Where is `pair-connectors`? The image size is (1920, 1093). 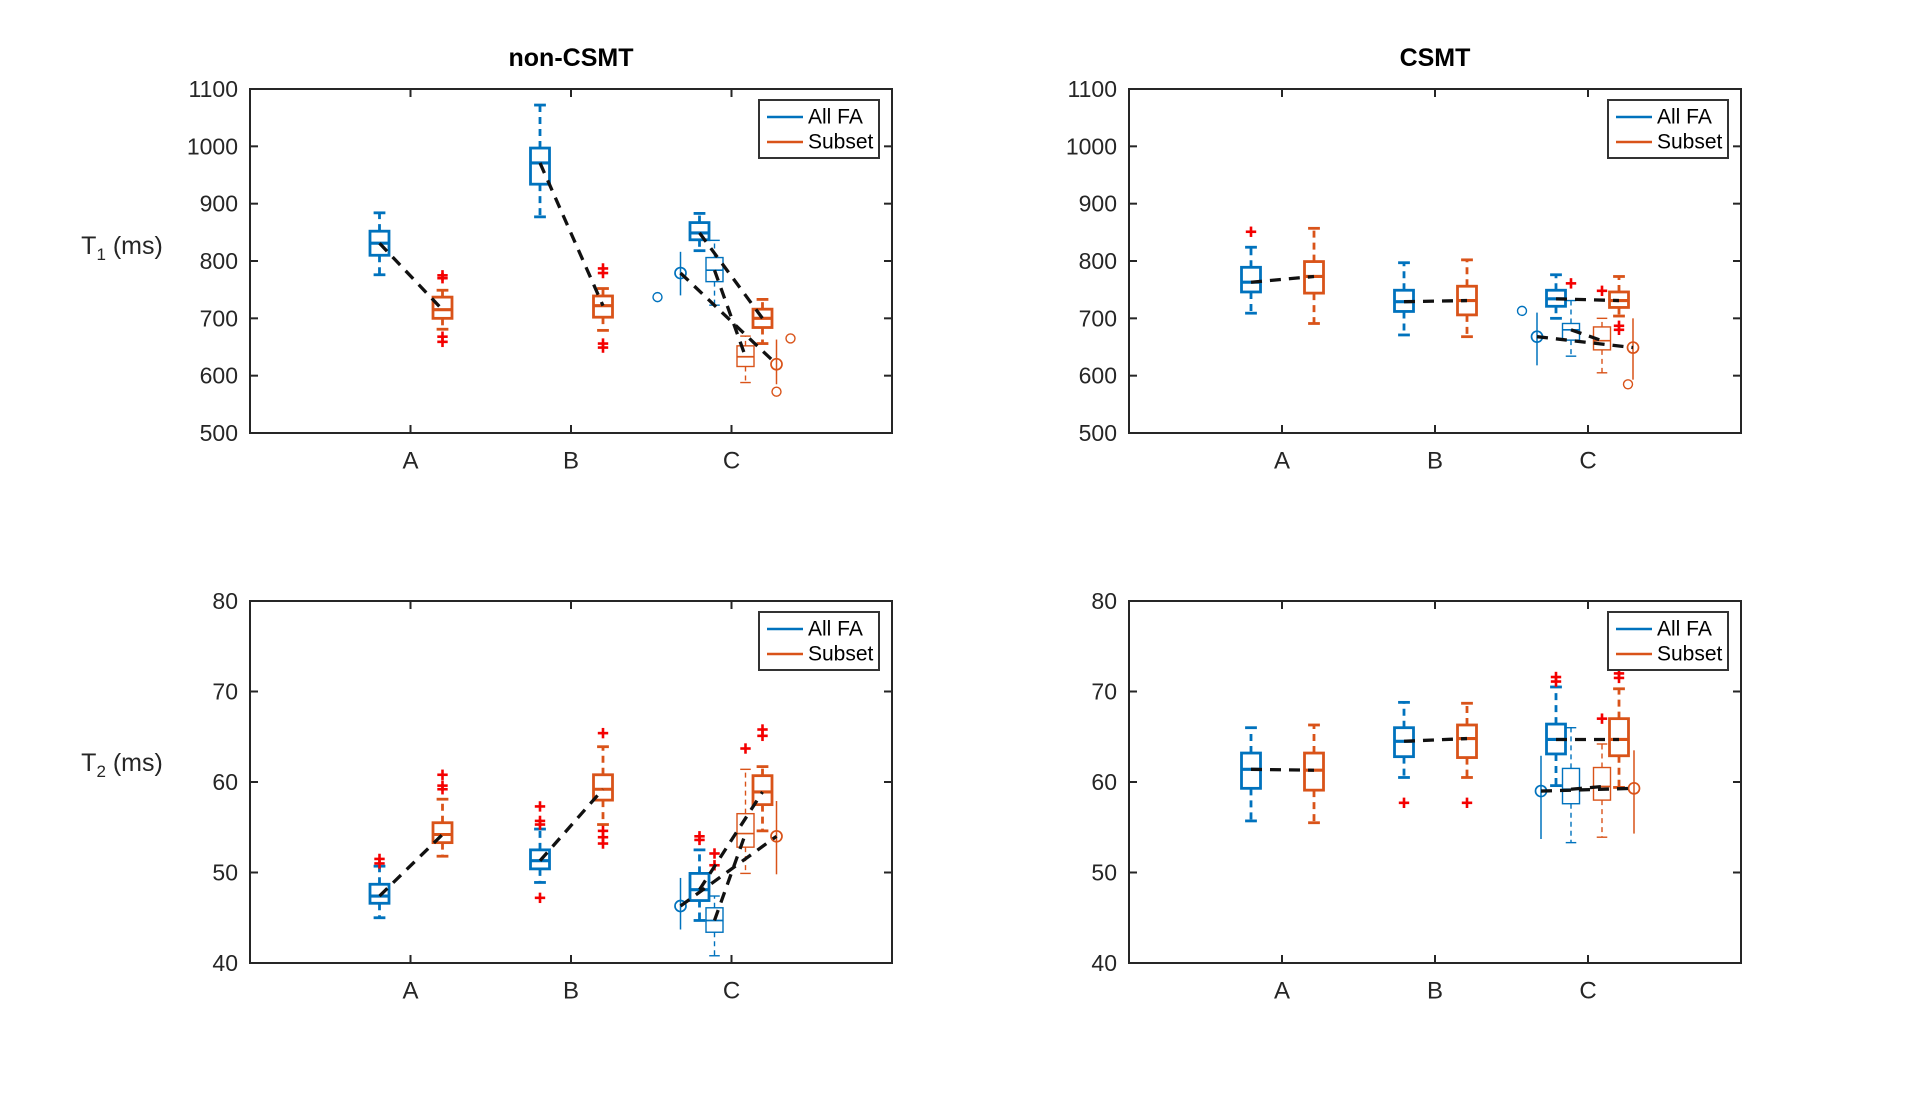 pair-connectors is located at coordinates (1442, 764).